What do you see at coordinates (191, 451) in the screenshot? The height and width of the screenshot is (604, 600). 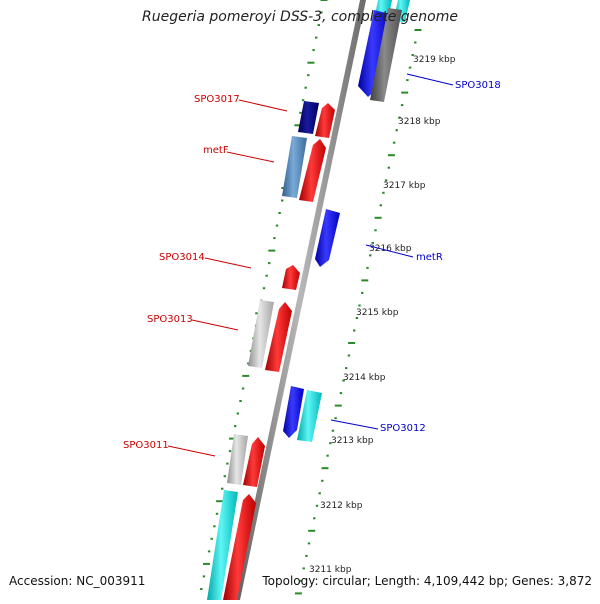 I see `leader-line-spo3011` at bounding box center [191, 451].